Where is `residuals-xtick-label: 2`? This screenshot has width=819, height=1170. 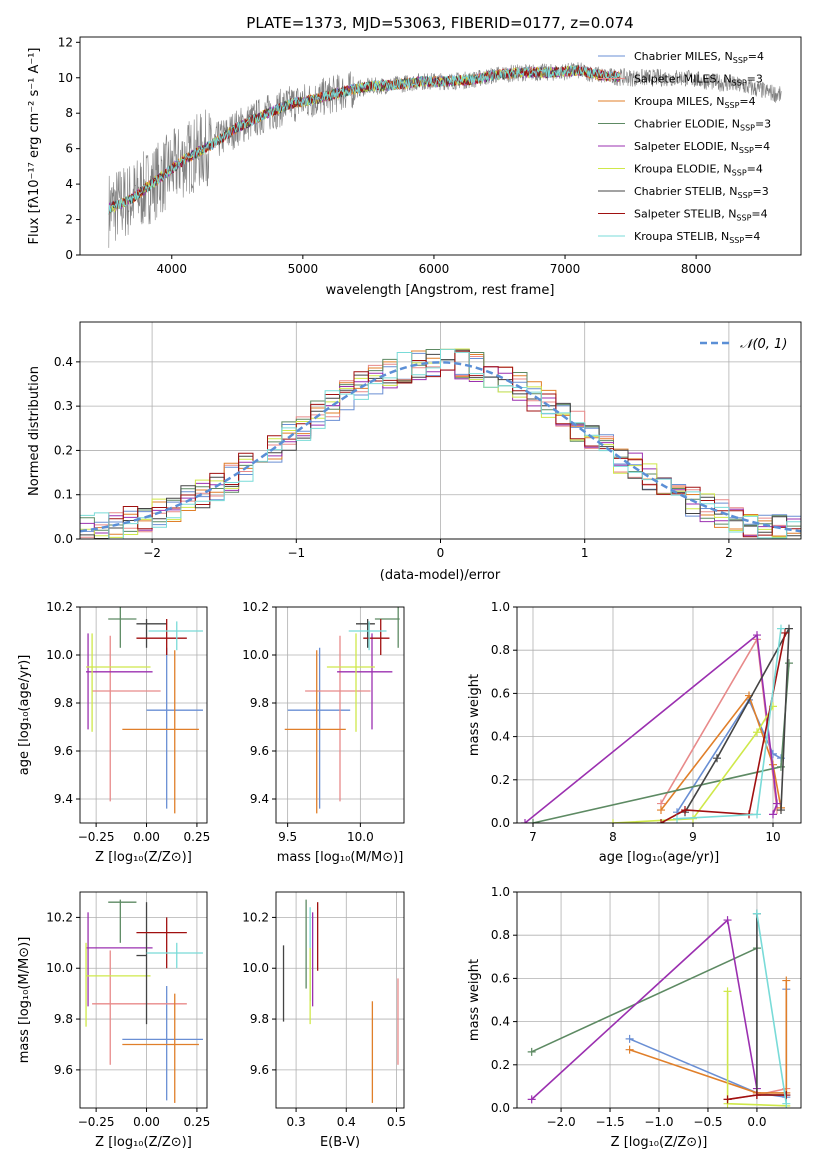 residuals-xtick-label: 2 is located at coordinates (729, 553).